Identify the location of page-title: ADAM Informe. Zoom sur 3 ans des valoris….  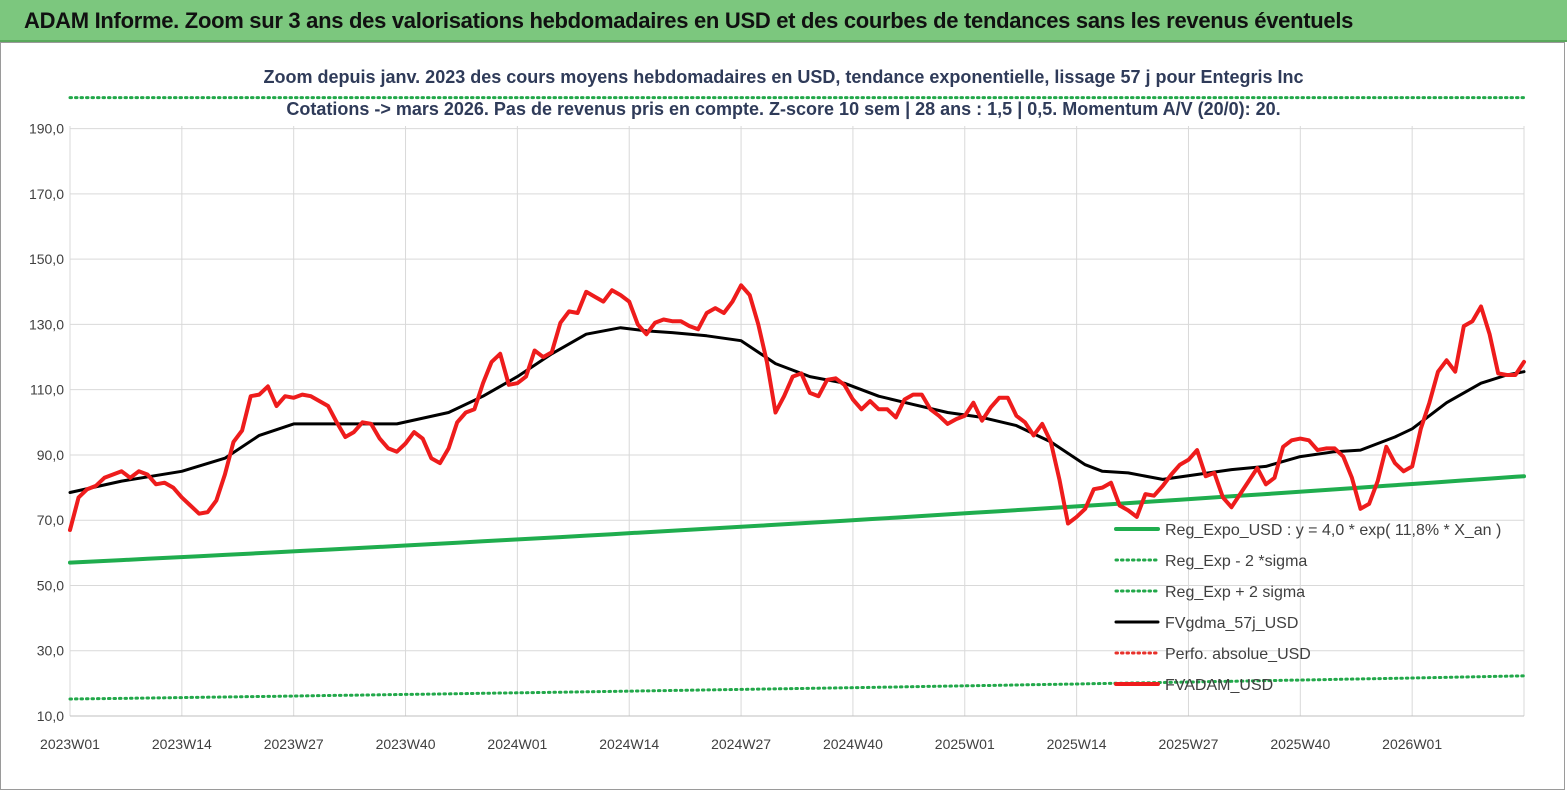
(689, 20).